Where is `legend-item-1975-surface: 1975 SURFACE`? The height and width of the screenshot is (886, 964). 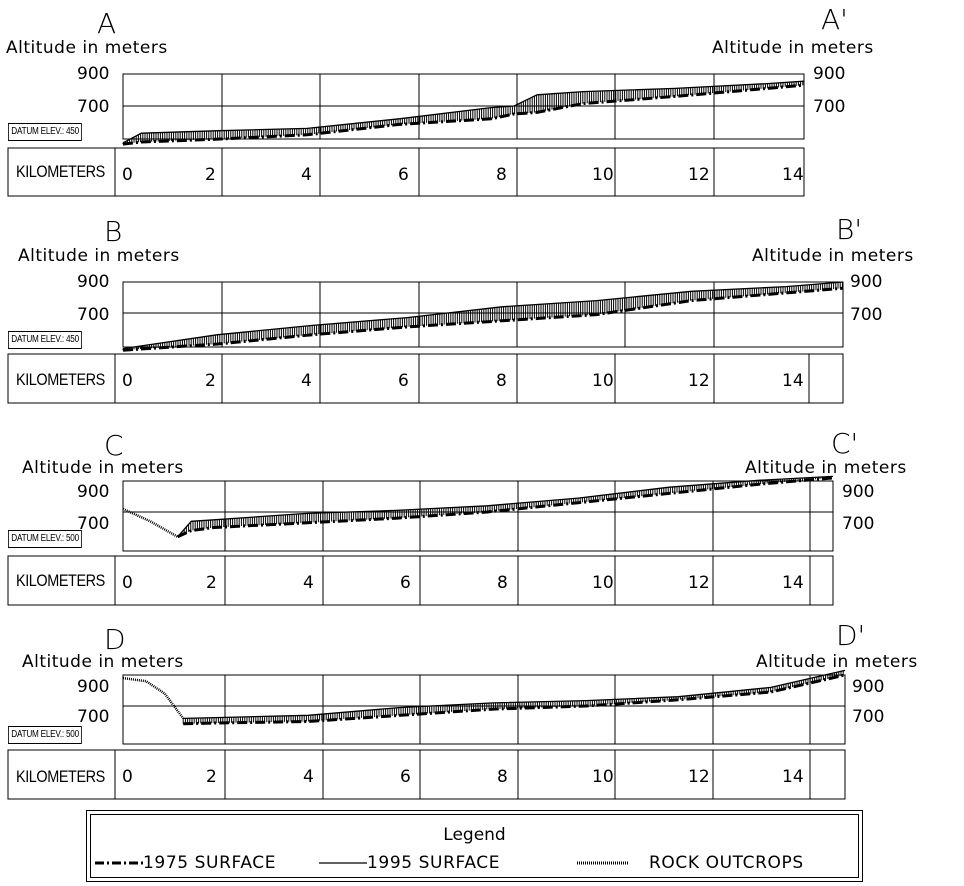
legend-item-1975-surface: 1975 SURFACE is located at coordinates (185, 863).